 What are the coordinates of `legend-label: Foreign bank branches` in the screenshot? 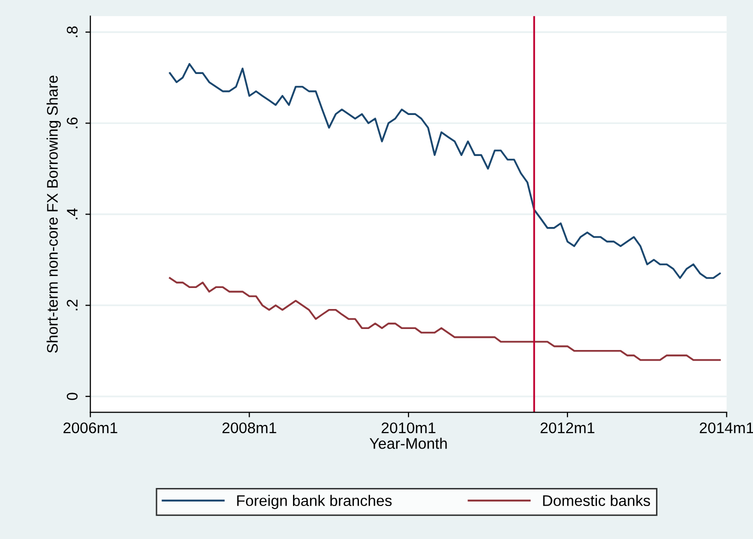 It's located at (314, 502).